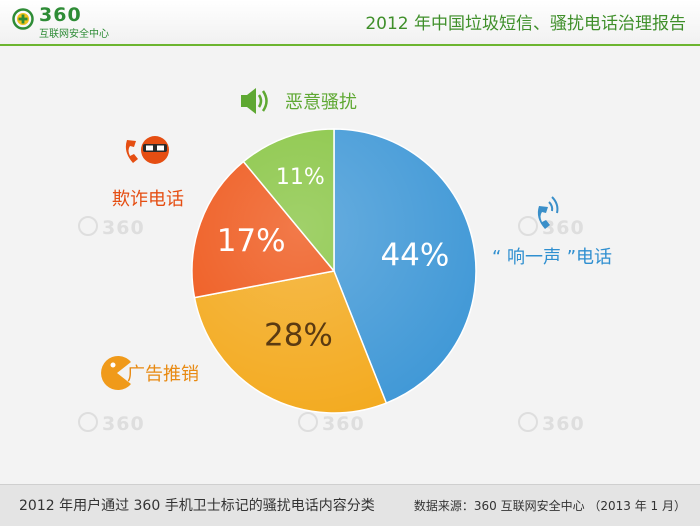  What do you see at coordinates (251, 241) in the screenshot?
I see `slice-value-label: 17%` at bounding box center [251, 241].